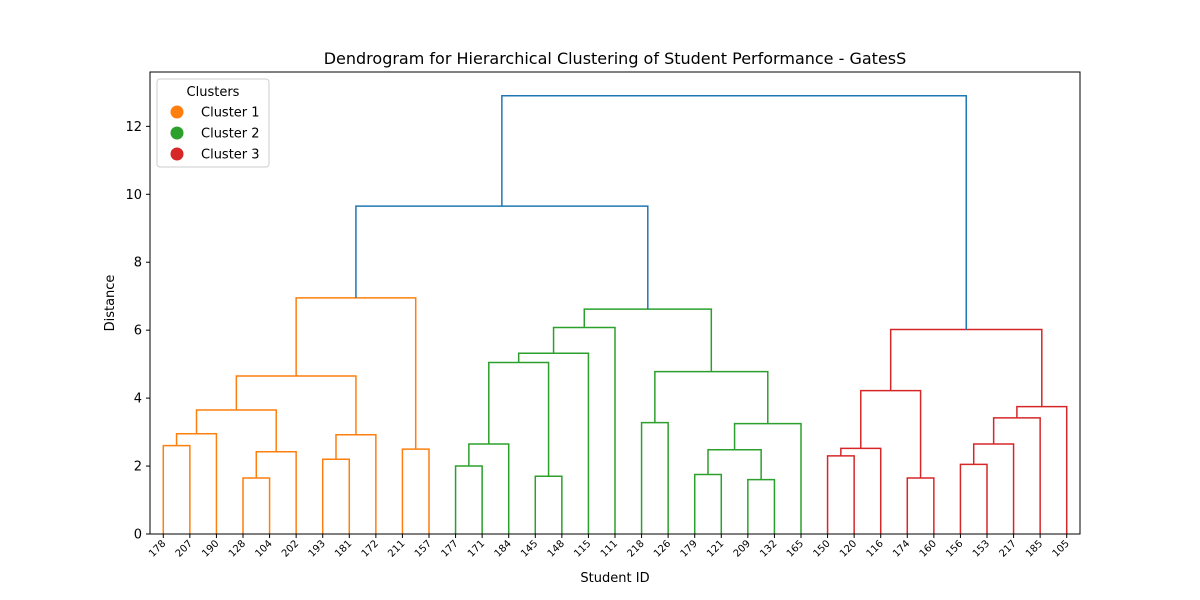  I want to click on x-tick-label: 156, so click(954, 548).